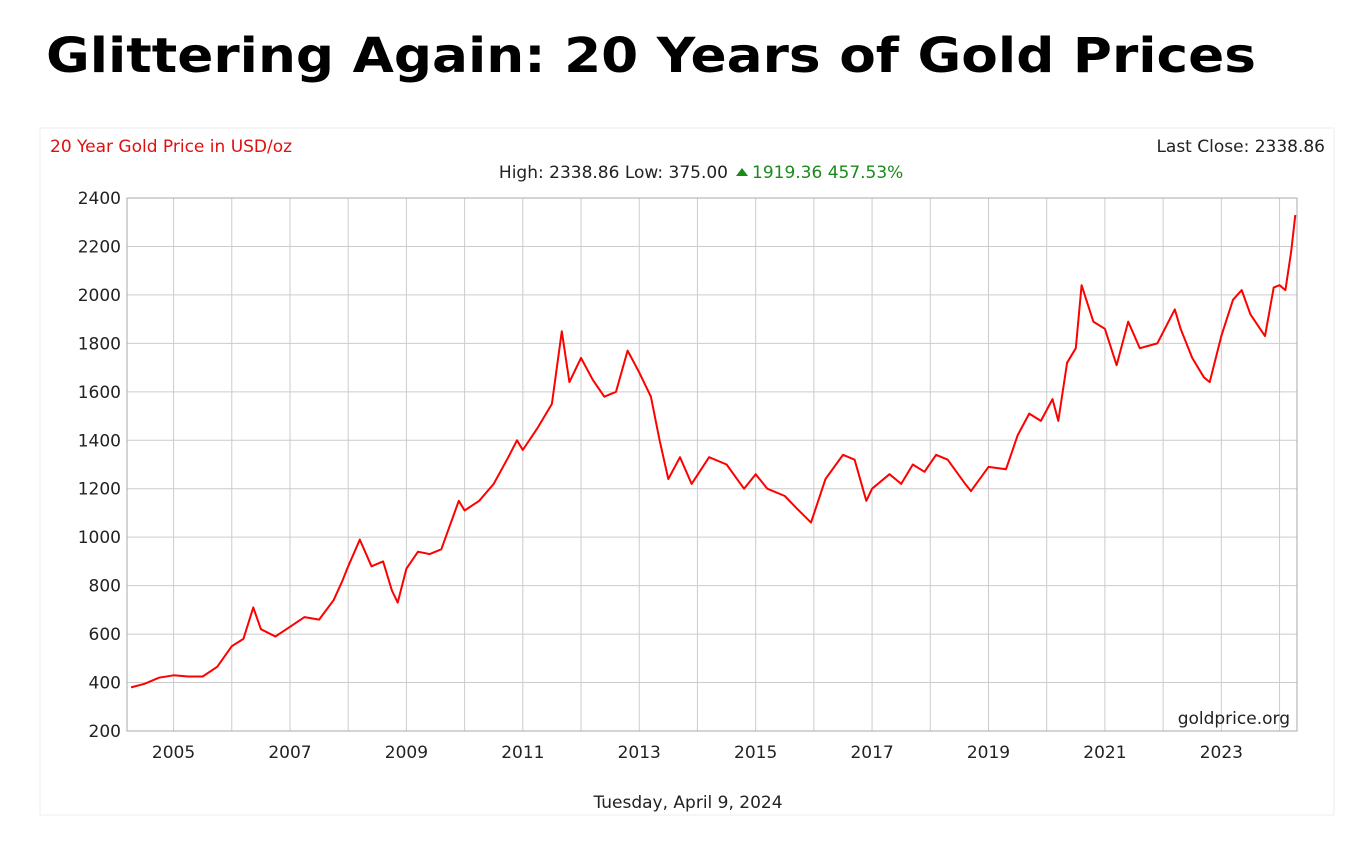  What do you see at coordinates (827, 173) in the screenshot?
I see `price-change: 1919.36 457.53%` at bounding box center [827, 173].